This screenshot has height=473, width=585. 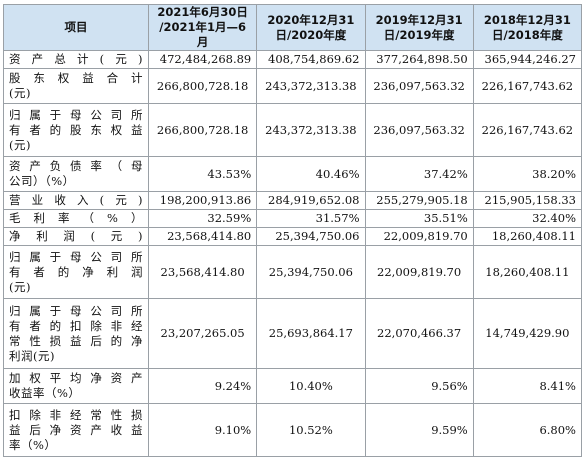 I want to click on cell-value: 9.24%, so click(x=202, y=386).